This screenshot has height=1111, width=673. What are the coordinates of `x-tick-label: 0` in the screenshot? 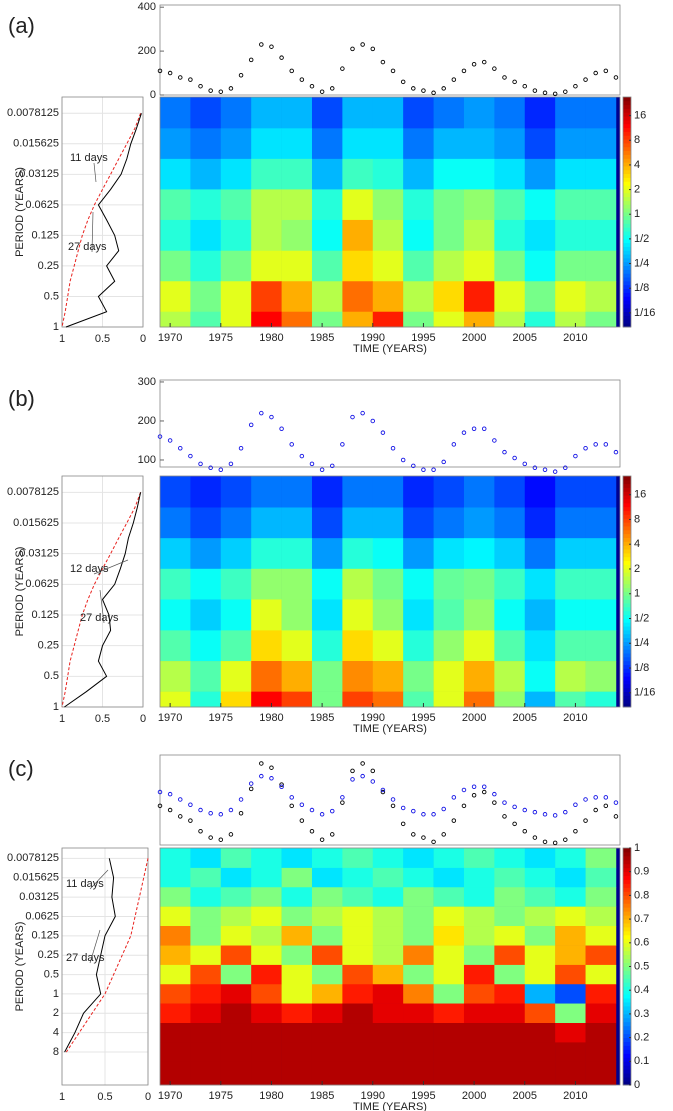 It's located at (143, 719).